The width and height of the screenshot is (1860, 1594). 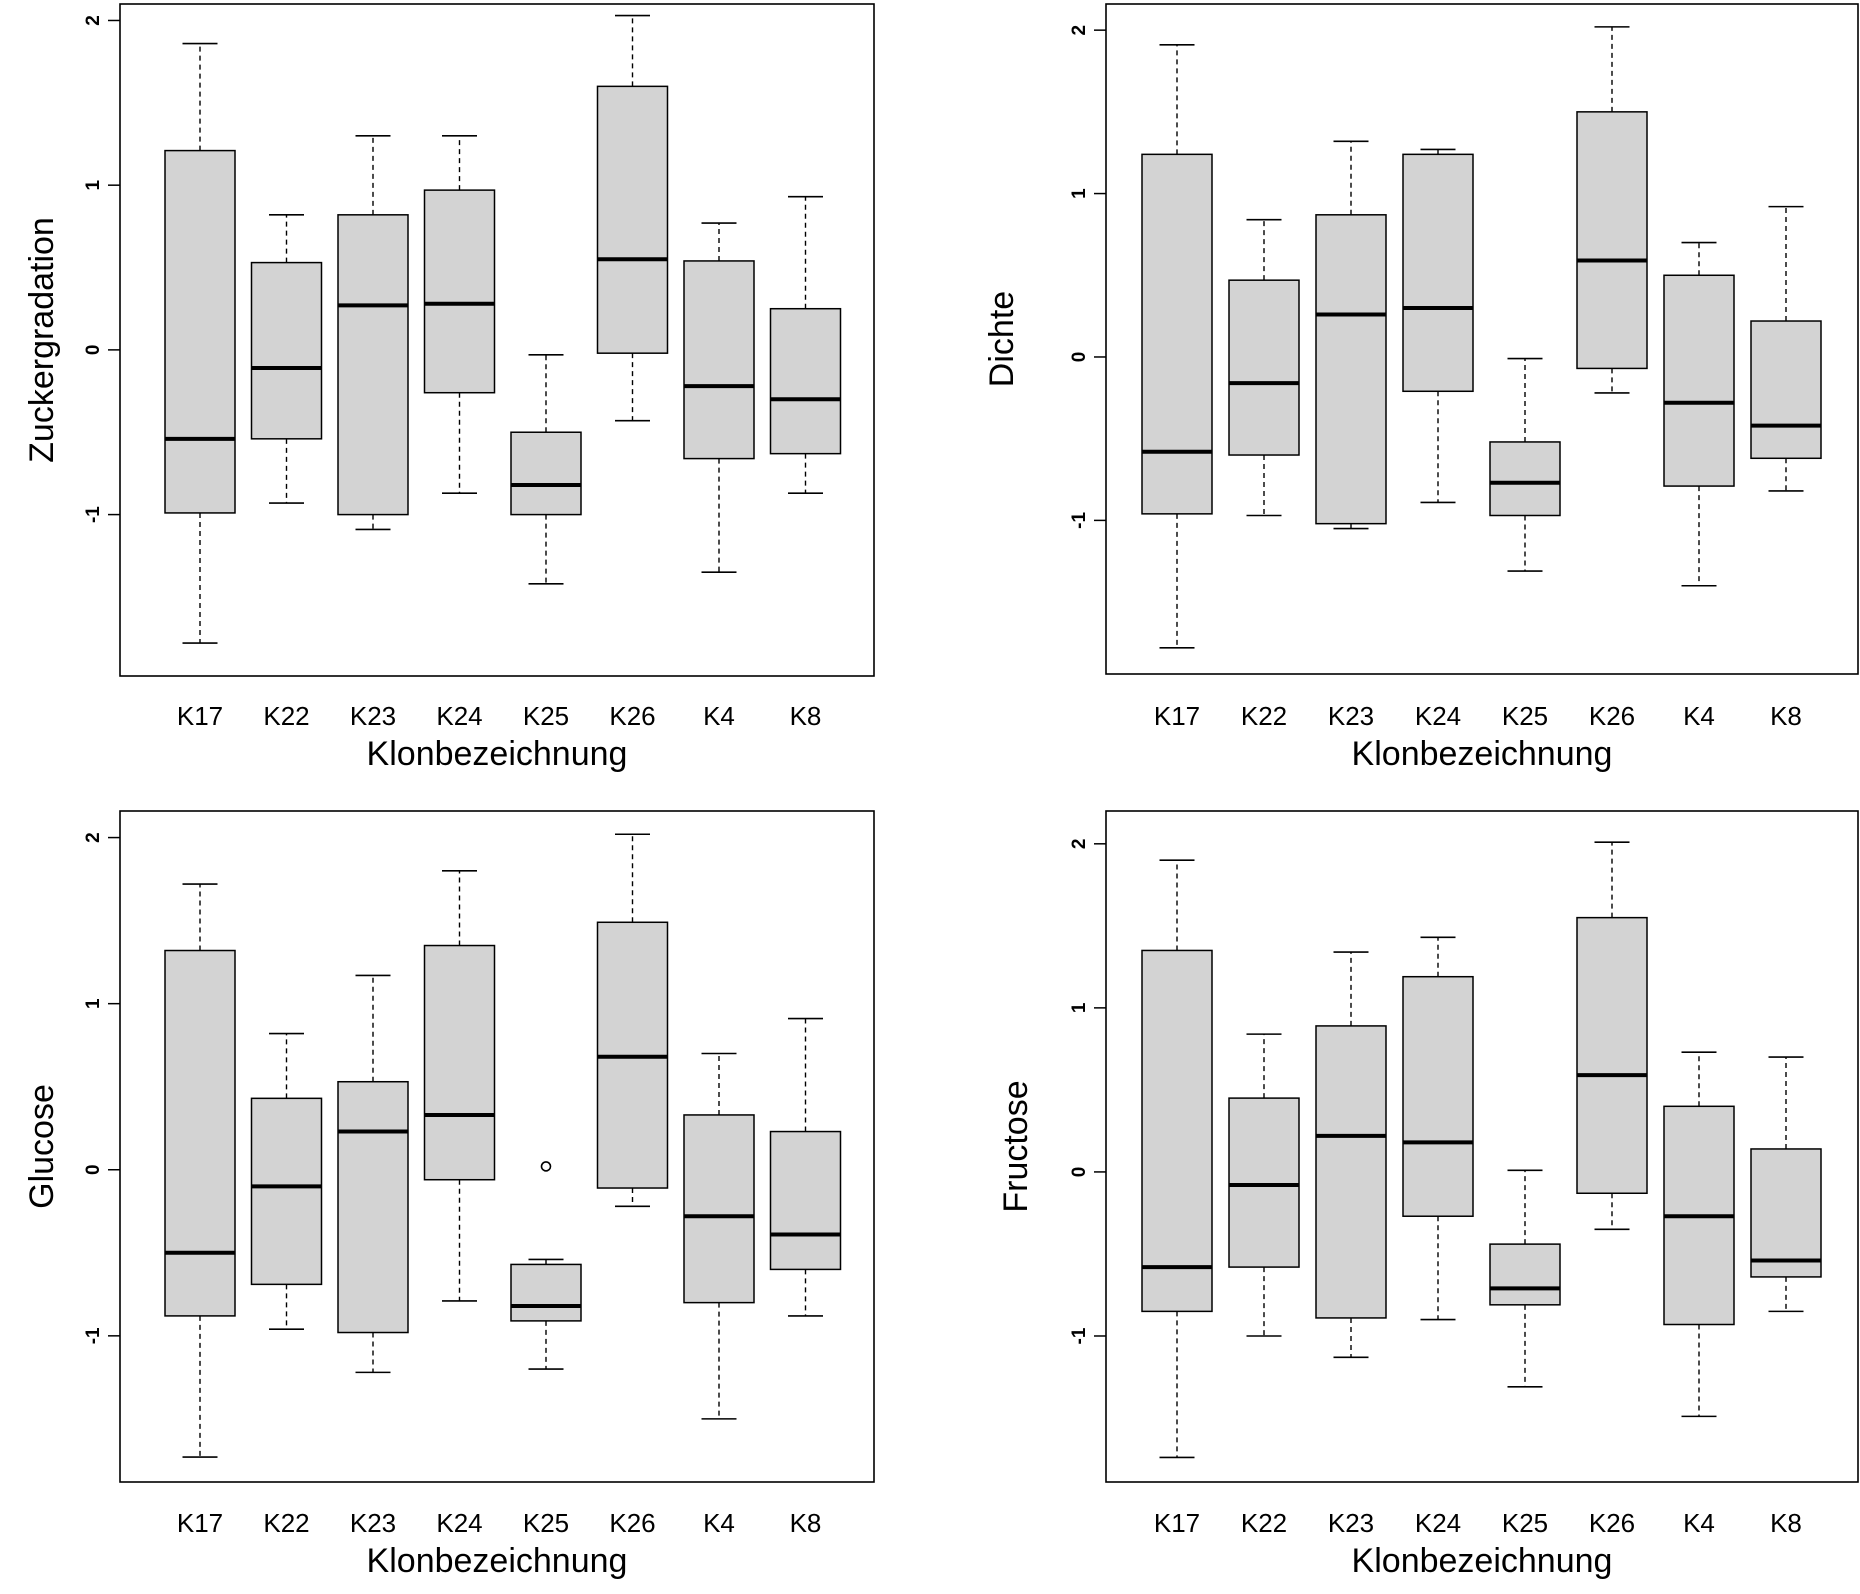 I want to click on y-axis-title: Glucose, so click(x=42, y=1146).